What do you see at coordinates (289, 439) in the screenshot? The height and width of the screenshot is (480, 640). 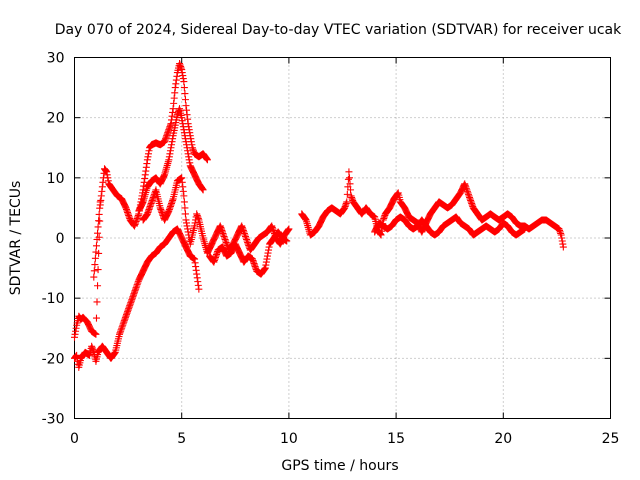 I see `x-tick-label: 10` at bounding box center [289, 439].